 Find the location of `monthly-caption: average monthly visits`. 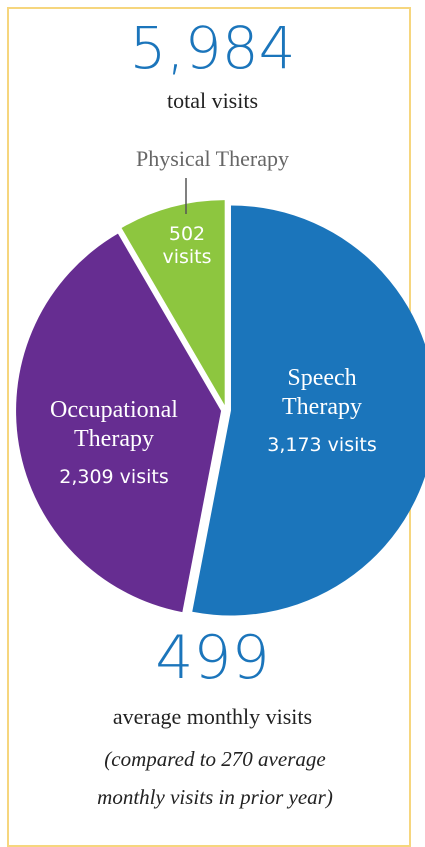

monthly-caption: average monthly visits is located at coordinates (212, 716).